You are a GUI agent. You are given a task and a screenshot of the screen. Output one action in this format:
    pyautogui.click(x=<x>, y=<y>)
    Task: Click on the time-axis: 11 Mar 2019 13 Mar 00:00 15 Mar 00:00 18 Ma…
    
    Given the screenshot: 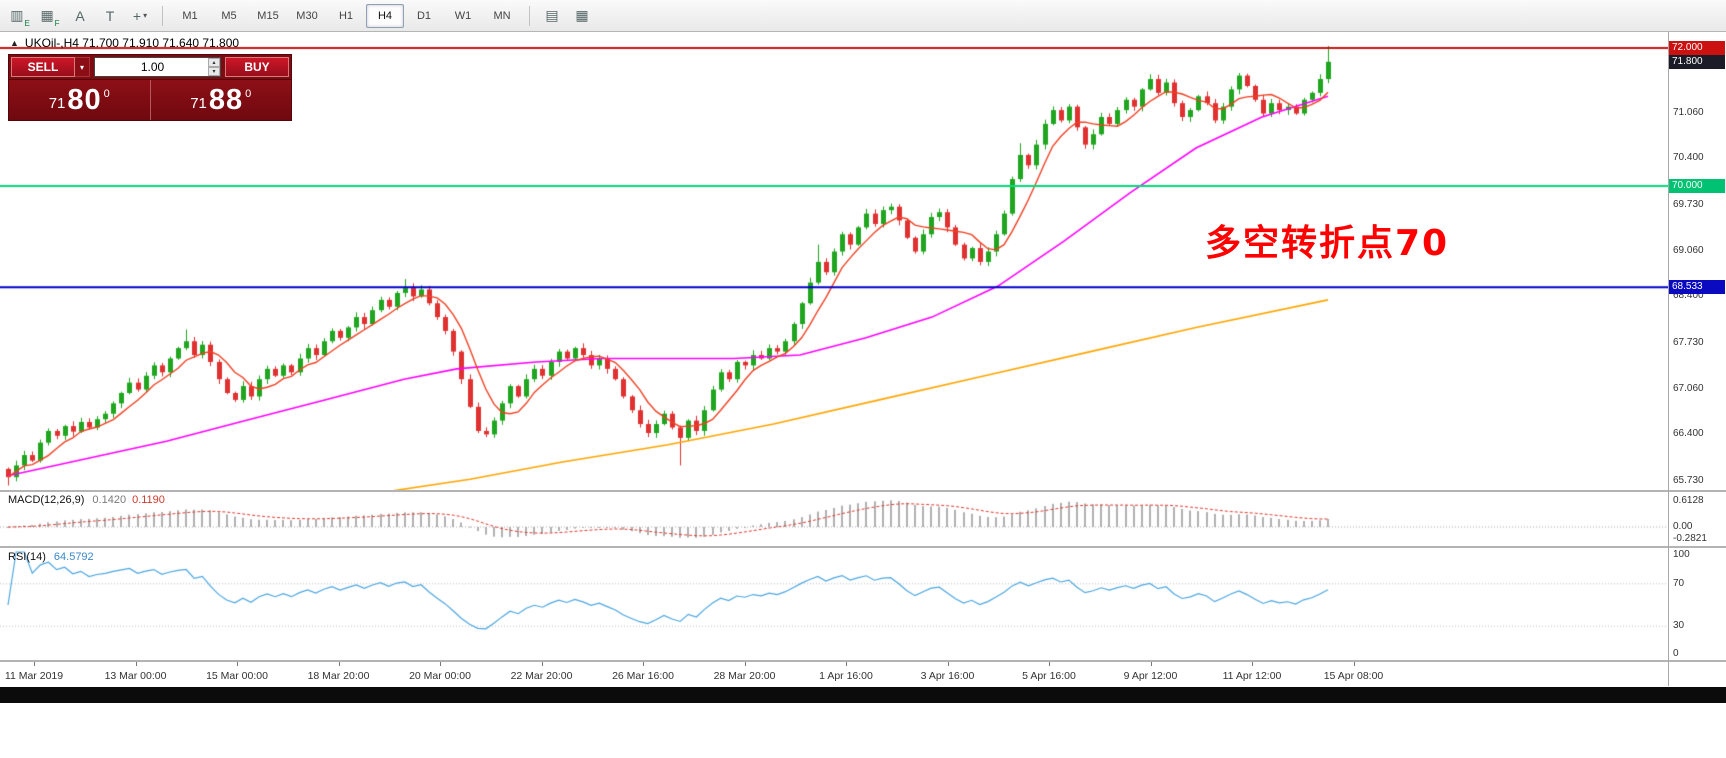 What is the action you would take?
    pyautogui.click(x=834, y=674)
    